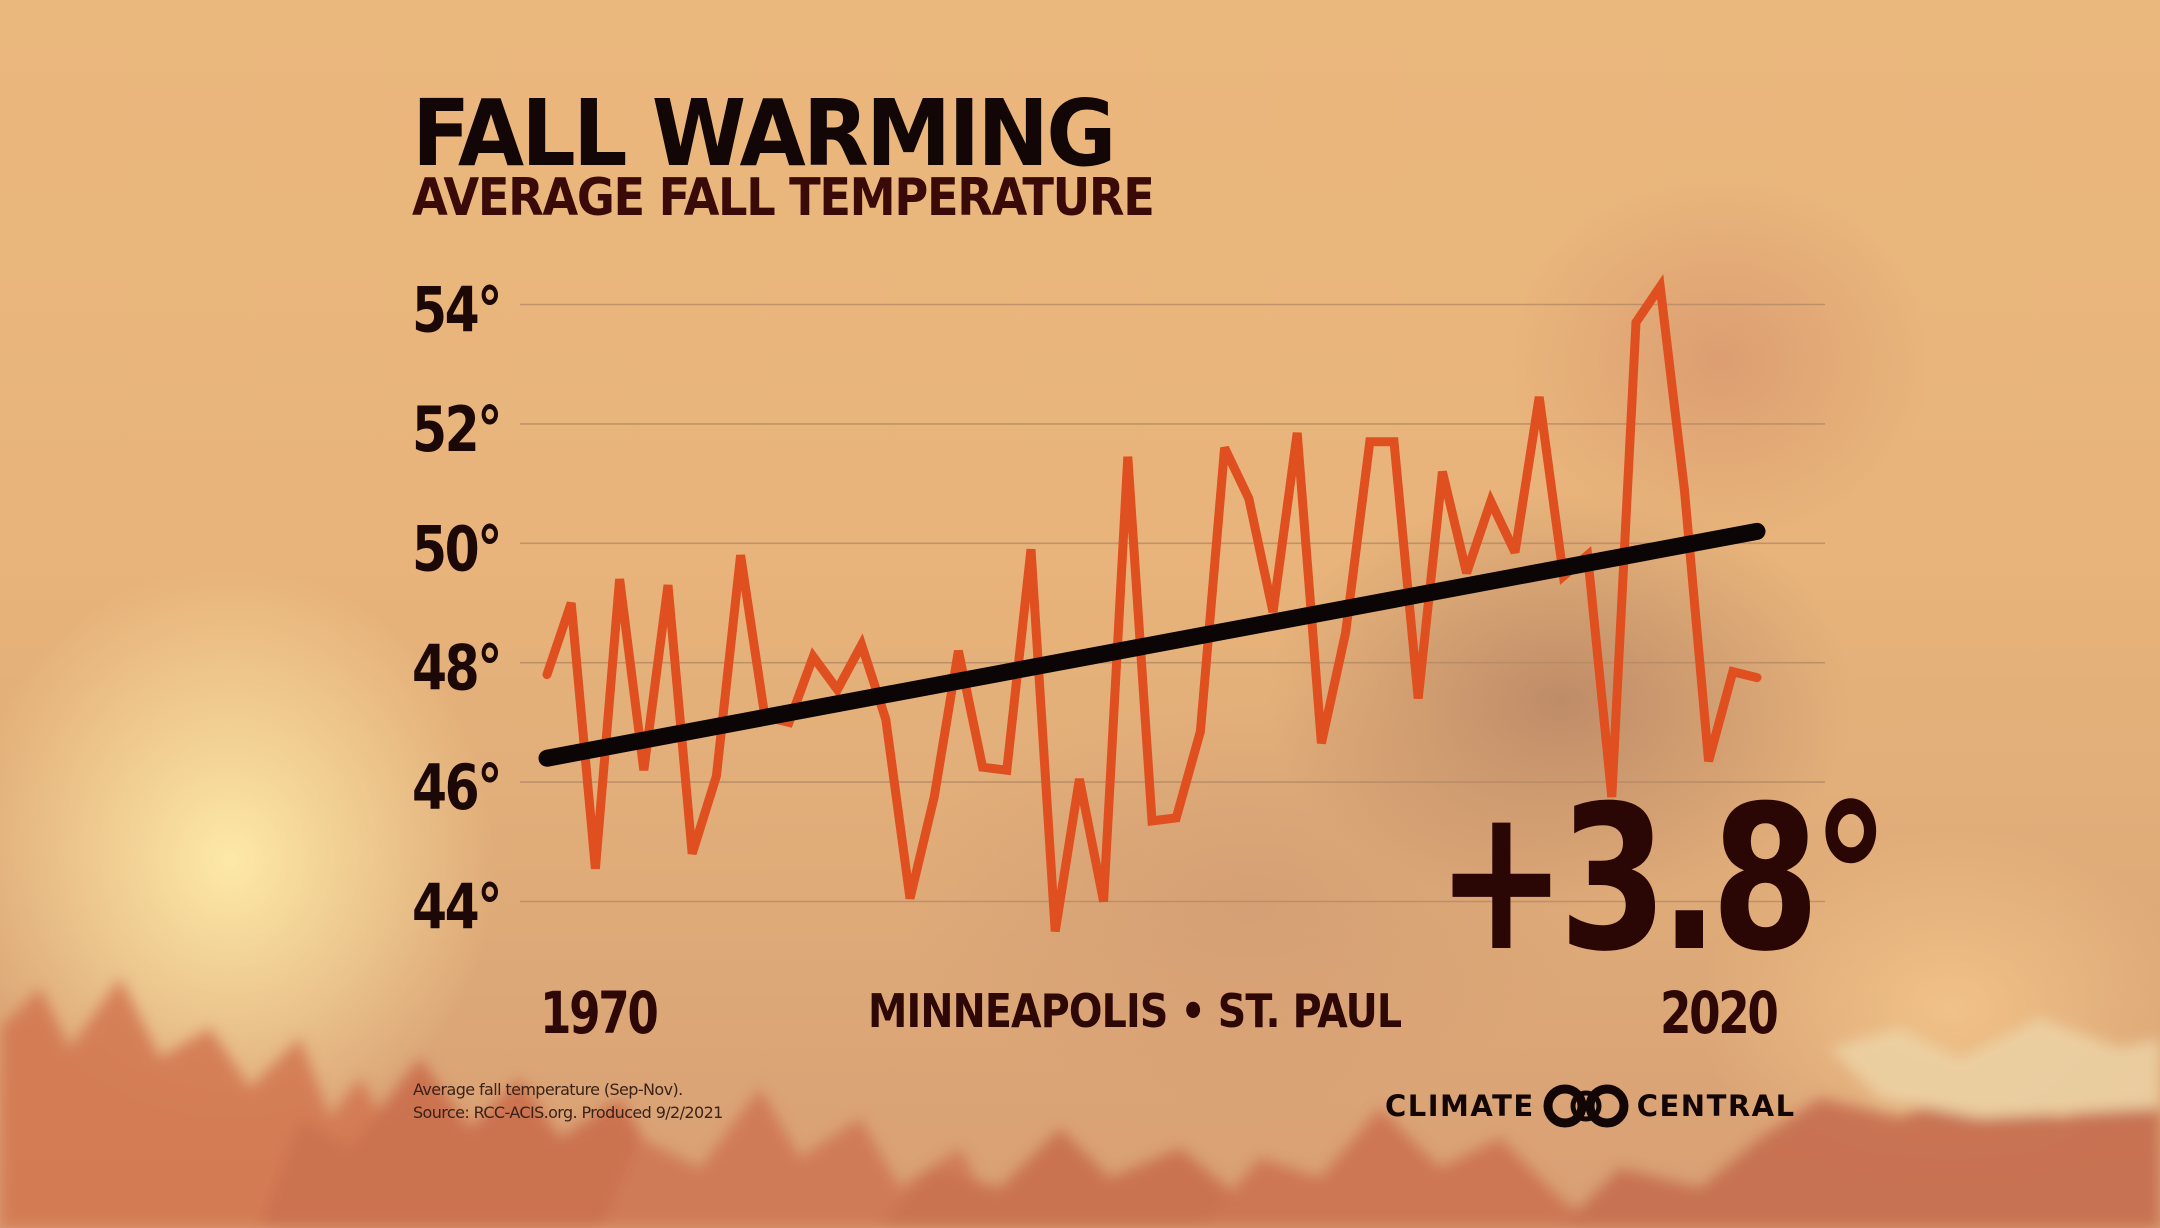 This screenshot has width=2160, height=1228. What do you see at coordinates (456, 548) in the screenshot?
I see `y-tick-label-50: 50°` at bounding box center [456, 548].